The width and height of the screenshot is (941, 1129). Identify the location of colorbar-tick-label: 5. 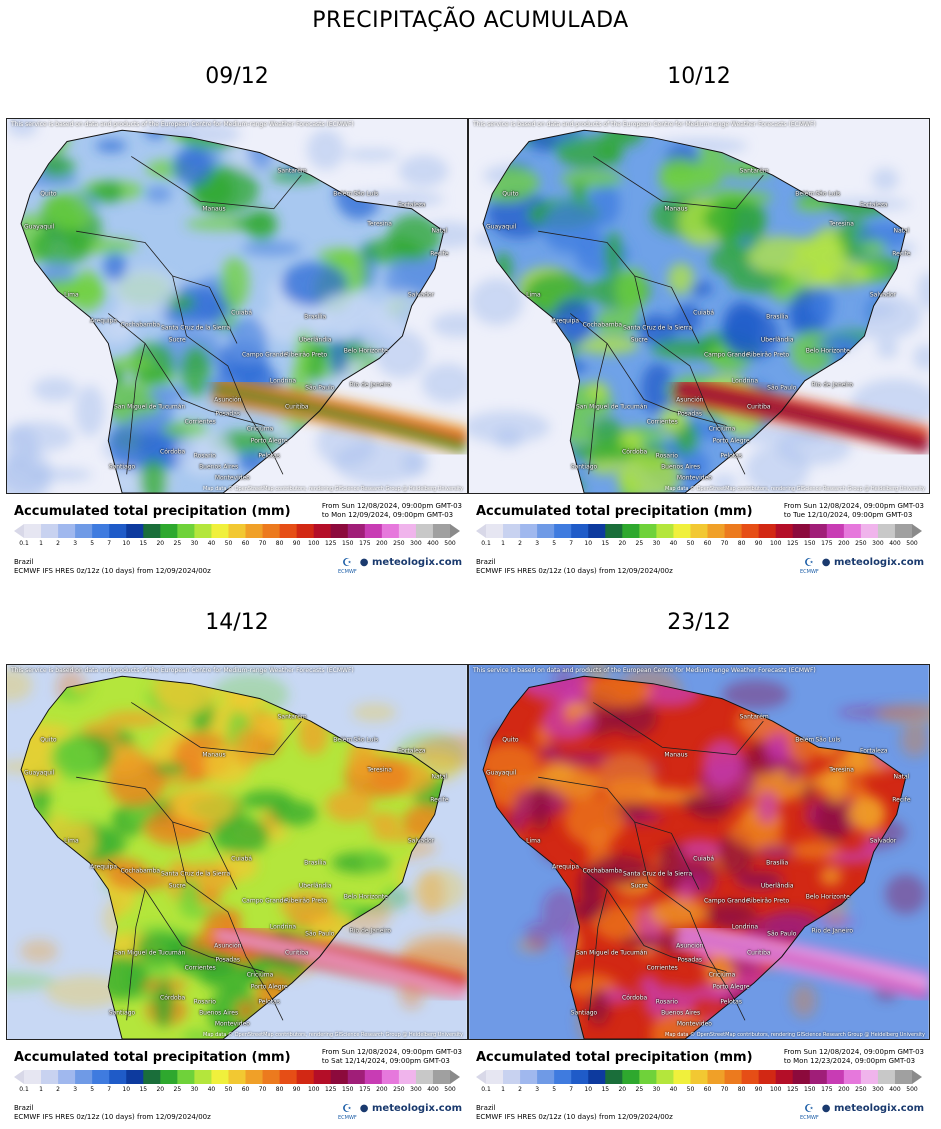
(554, 543).